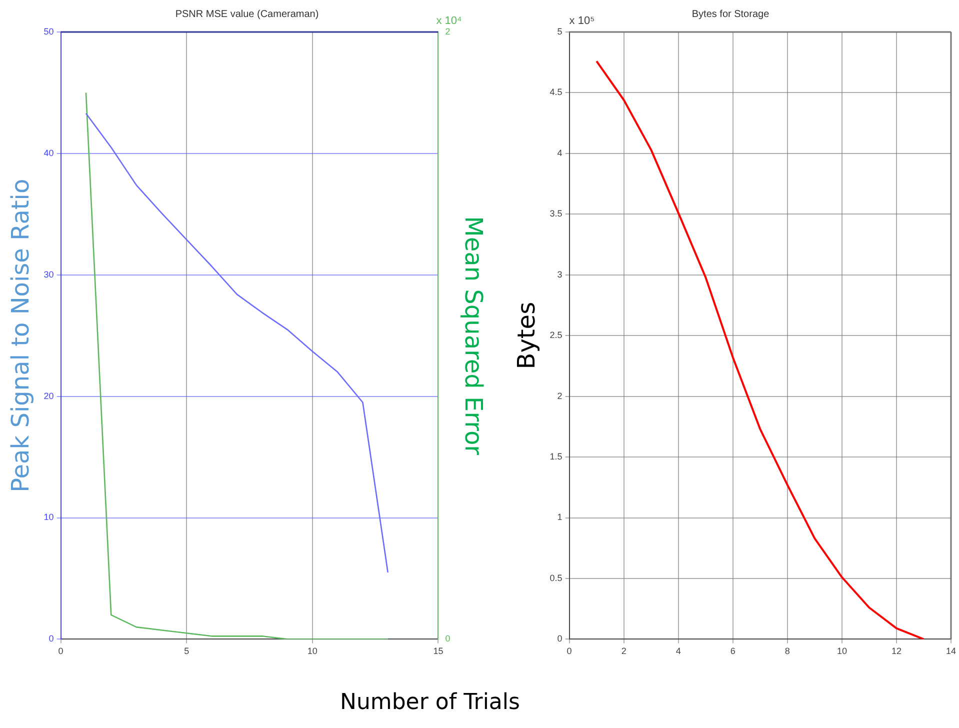 This screenshot has width=959, height=728. I want to click on y-tick-label: 1, so click(559, 517).